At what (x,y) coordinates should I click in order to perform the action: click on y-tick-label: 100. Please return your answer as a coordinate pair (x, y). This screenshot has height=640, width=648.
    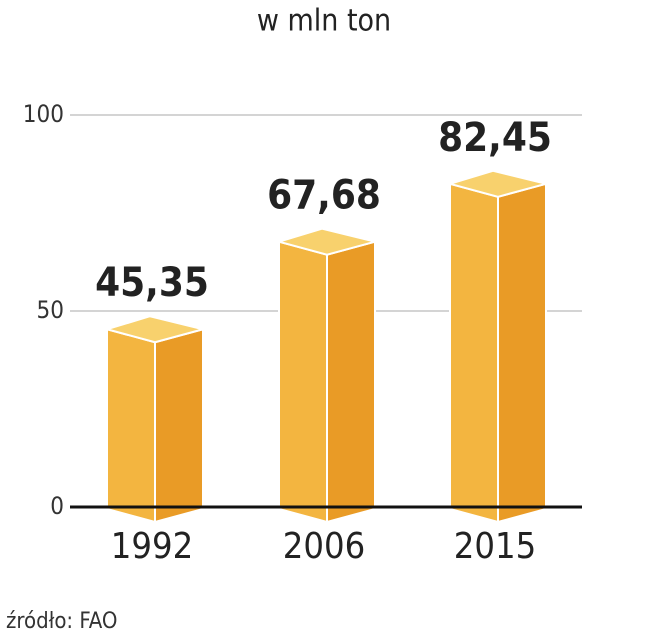
    Looking at the image, I should click on (43, 114).